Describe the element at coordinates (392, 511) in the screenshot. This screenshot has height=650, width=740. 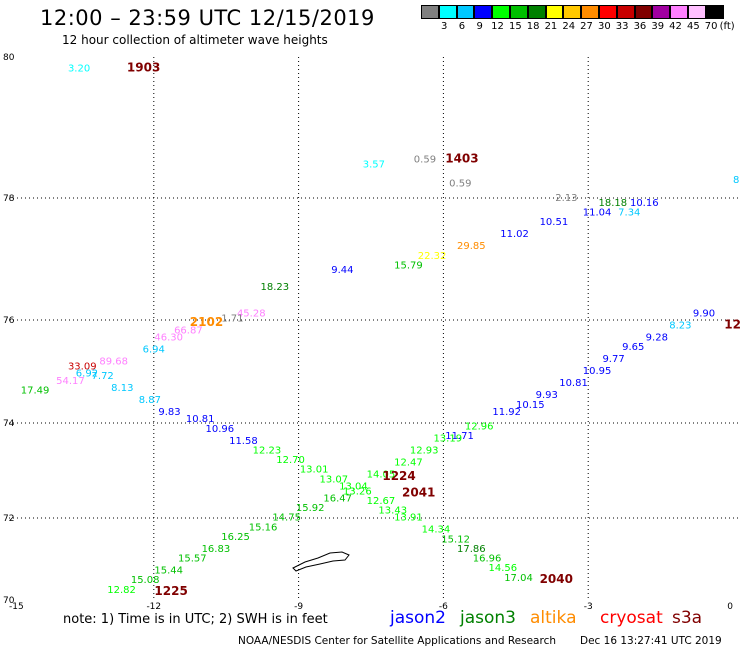
I see `wave-height-label: 13.43` at that location.